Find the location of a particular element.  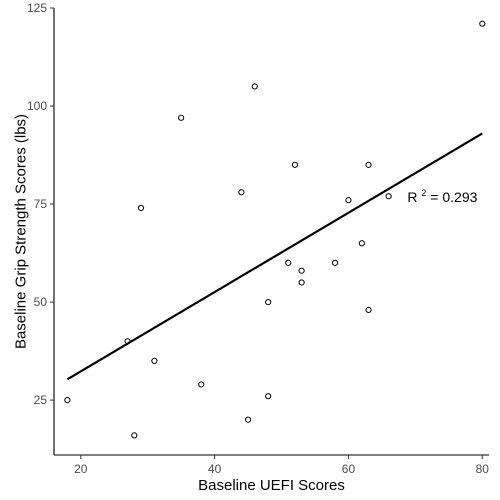

x-tick-label: 40 is located at coordinates (215, 469).